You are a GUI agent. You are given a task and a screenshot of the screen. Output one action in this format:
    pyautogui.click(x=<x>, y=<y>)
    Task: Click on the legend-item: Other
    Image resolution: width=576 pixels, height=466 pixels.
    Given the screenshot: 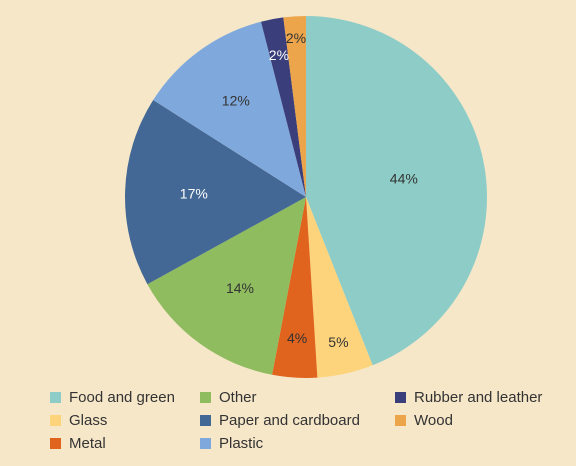 What is the action you would take?
    pyautogui.click(x=228, y=397)
    